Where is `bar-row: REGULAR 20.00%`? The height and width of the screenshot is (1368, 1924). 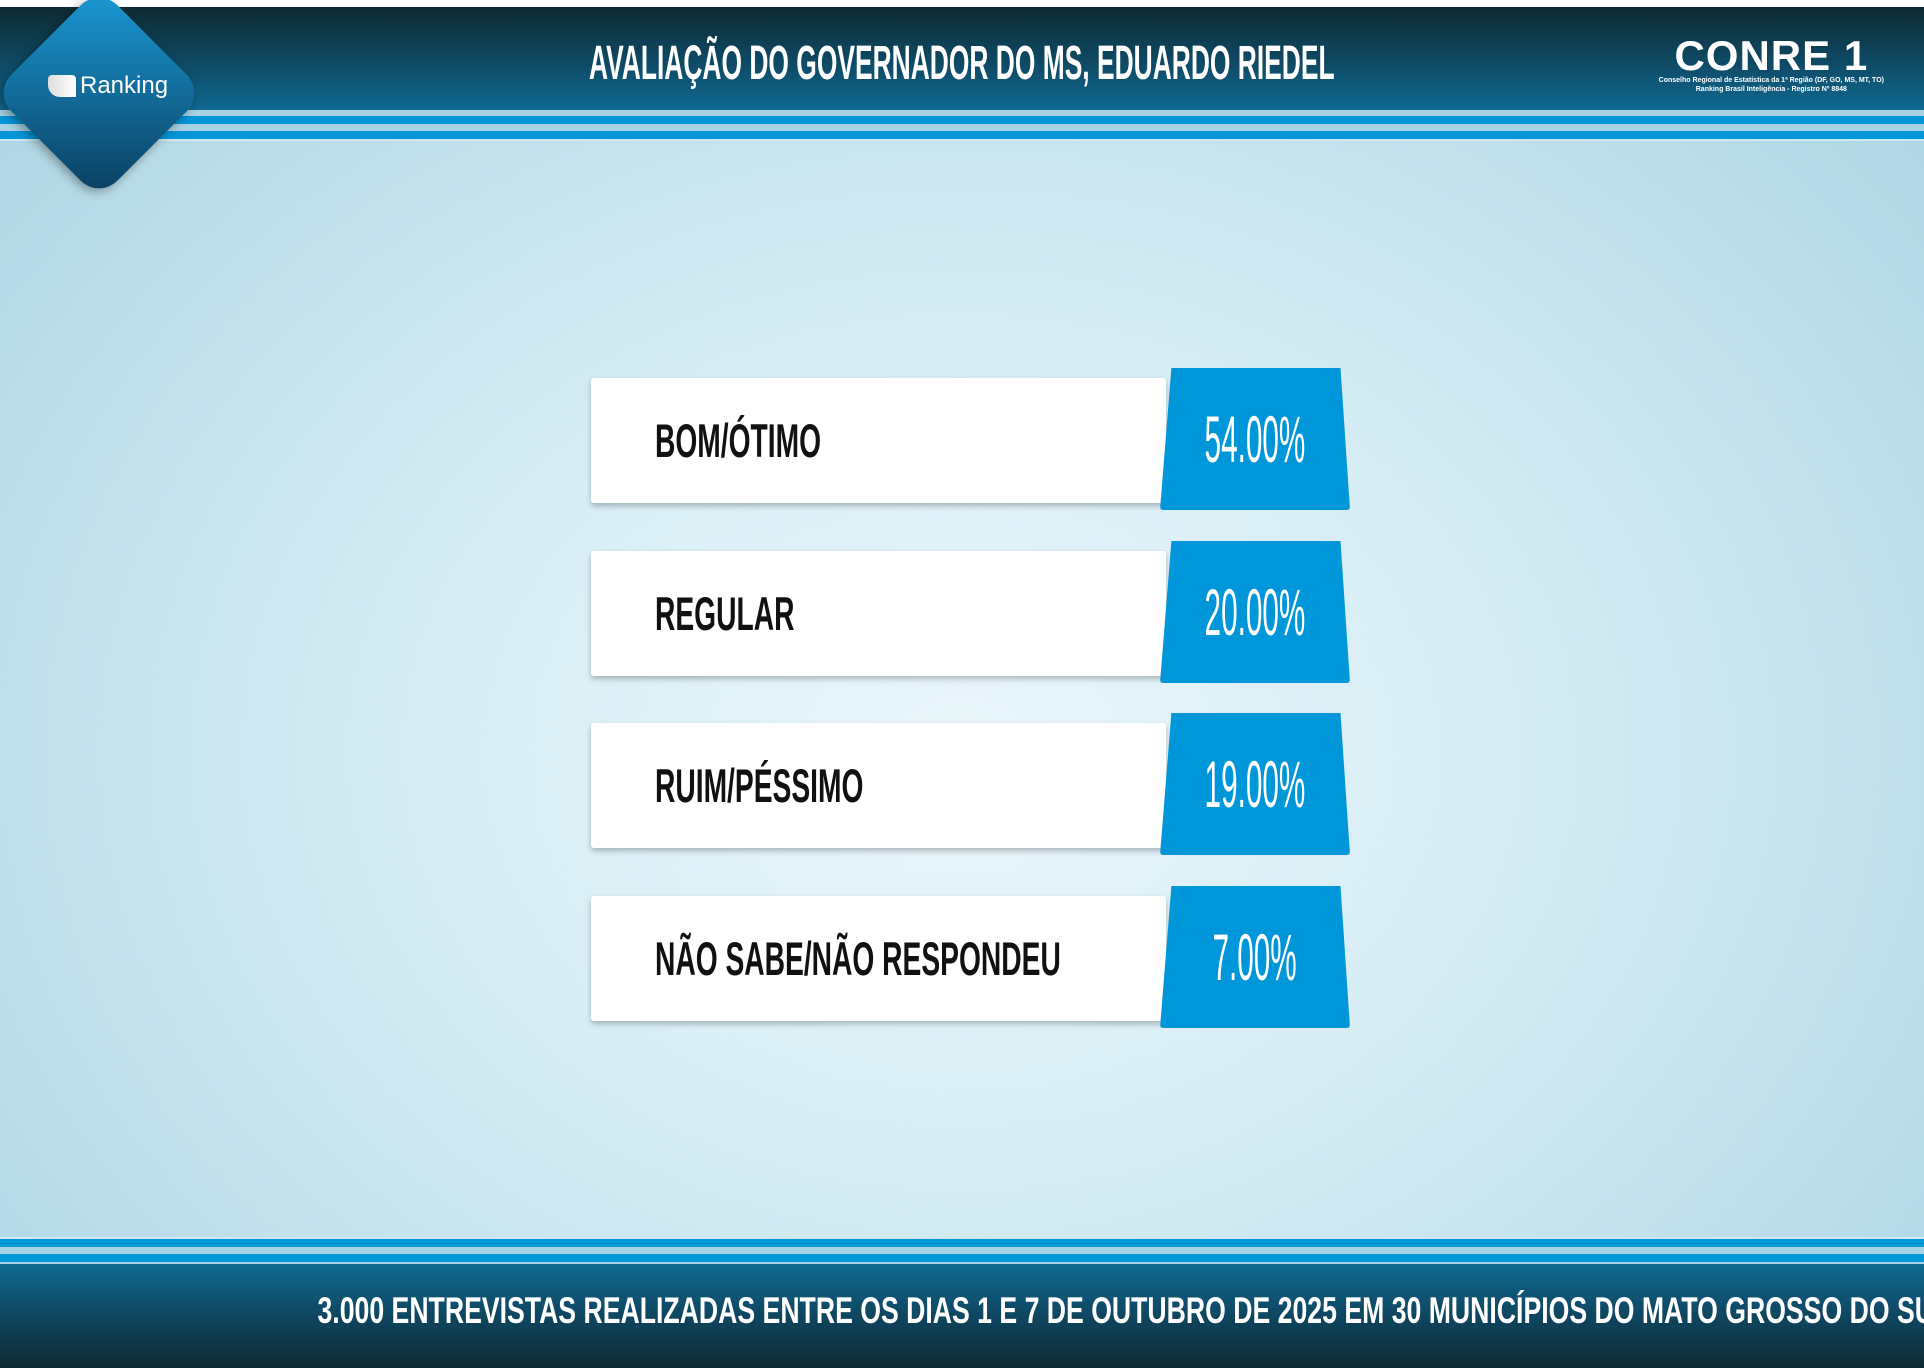
bar-row: REGULAR 20.00% is located at coordinates (971, 612).